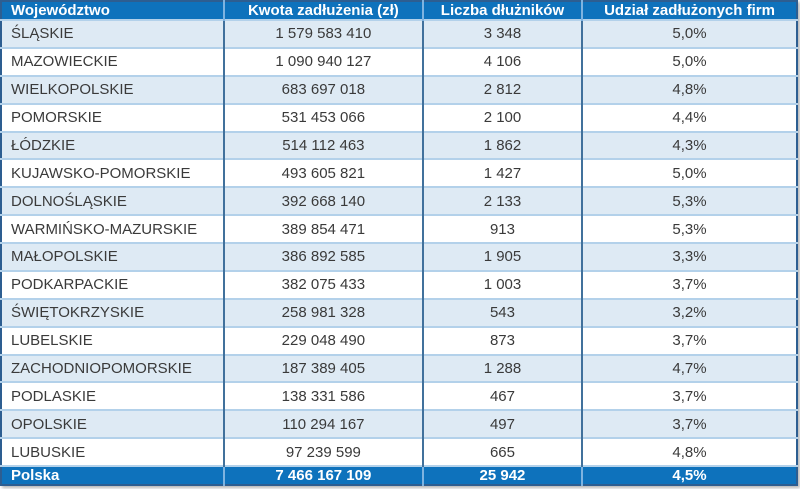 The width and height of the screenshot is (800, 489). What do you see at coordinates (322, 10) in the screenshot?
I see `column-header-debt: Kwota zadłużenia (zł)` at bounding box center [322, 10].